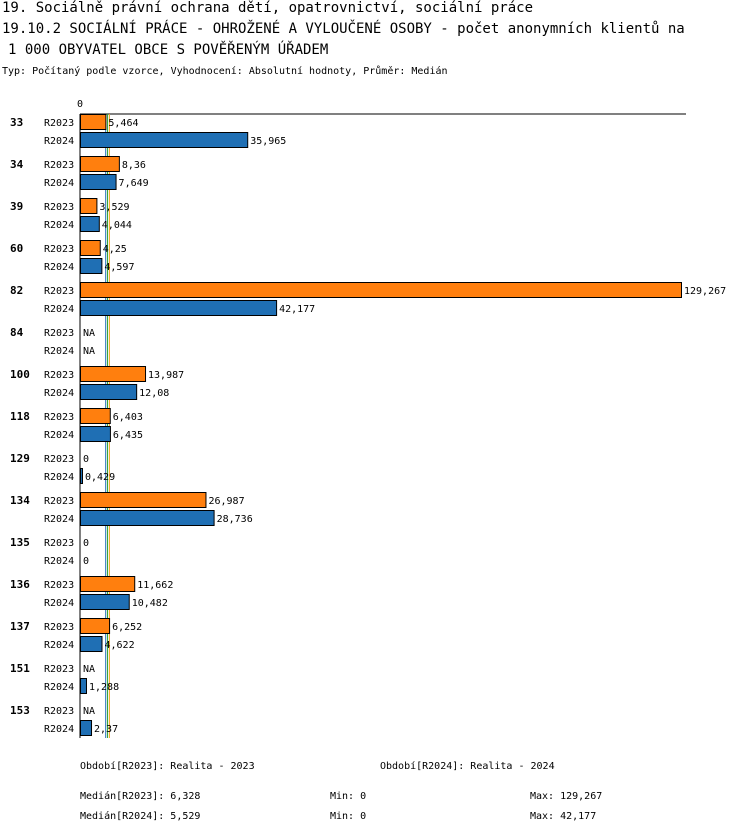 Image resolution: width=750 pixels, height=834 pixels. Describe the element at coordinates (17, 164) in the screenshot. I see `category-label: 34` at that location.